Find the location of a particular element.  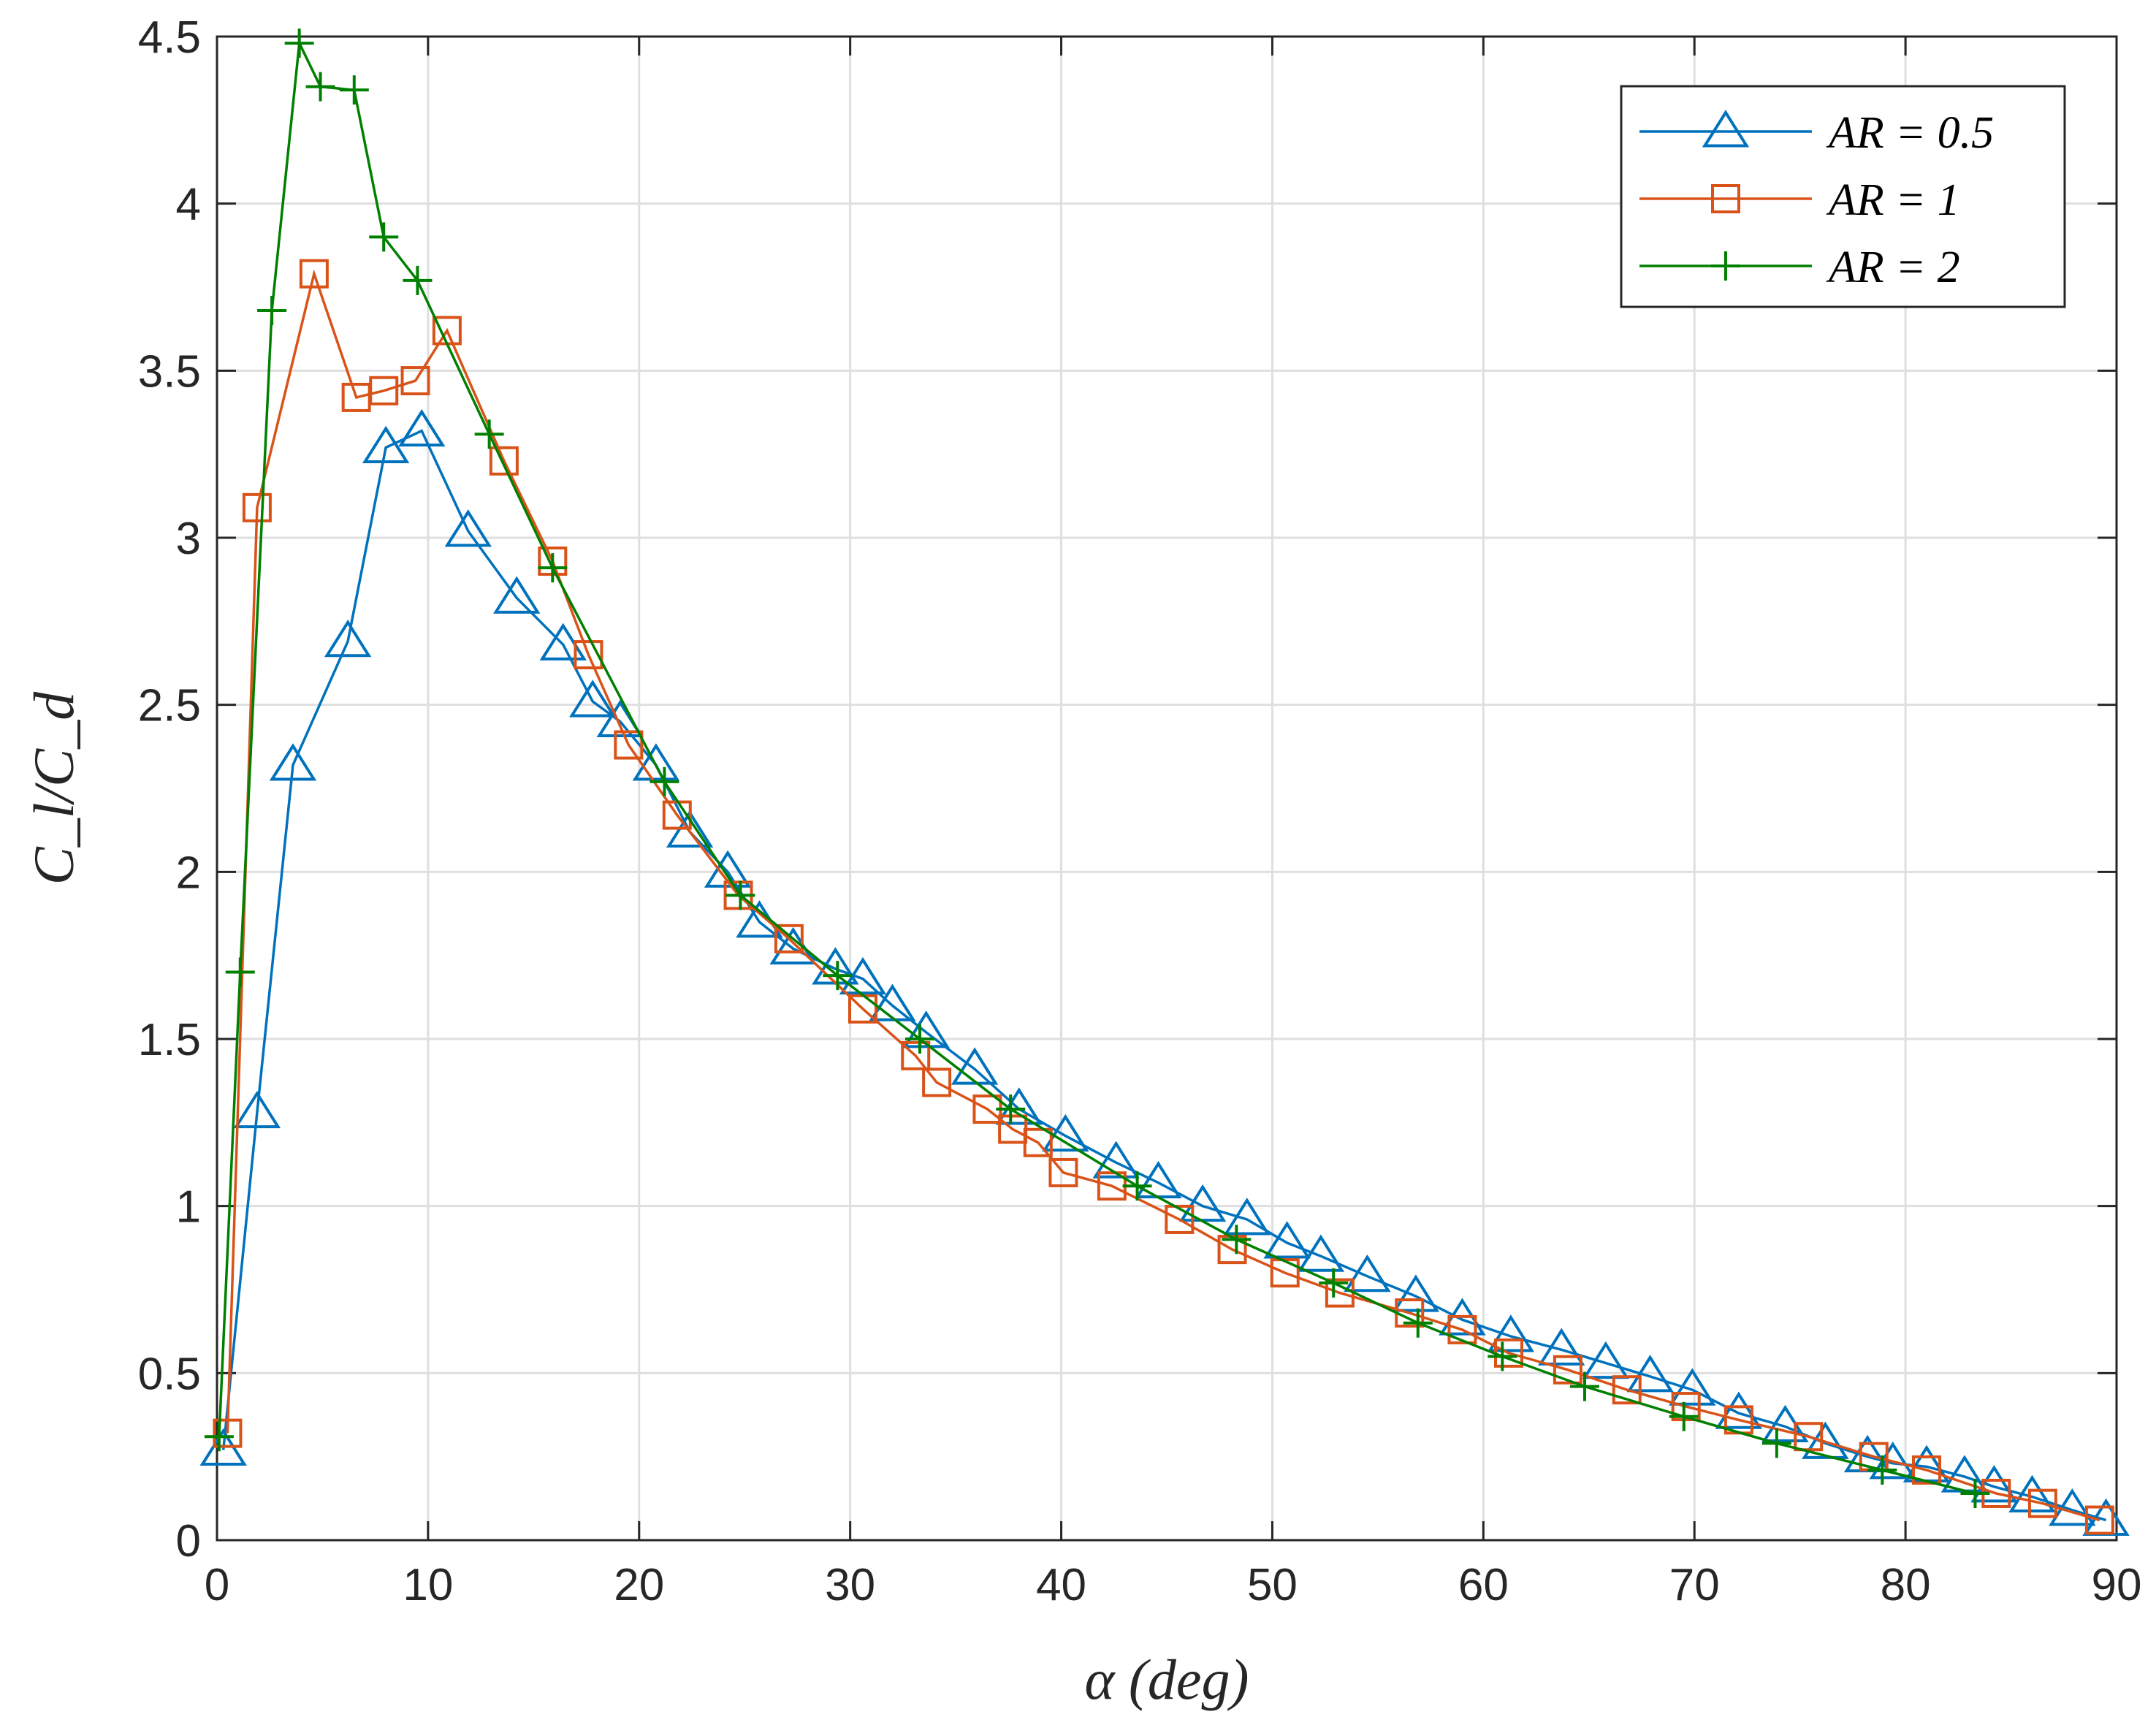

legend-entry: AR = 0.5 is located at coordinates (1816, 133).